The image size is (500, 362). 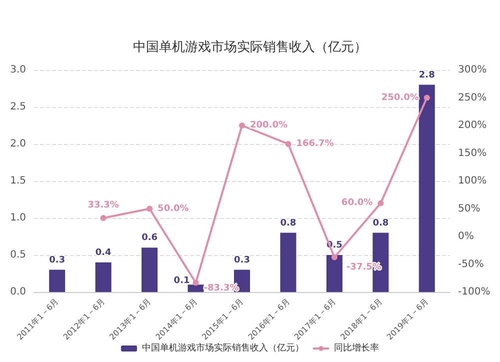 I want to click on data-label: 0.1, so click(x=182, y=281).